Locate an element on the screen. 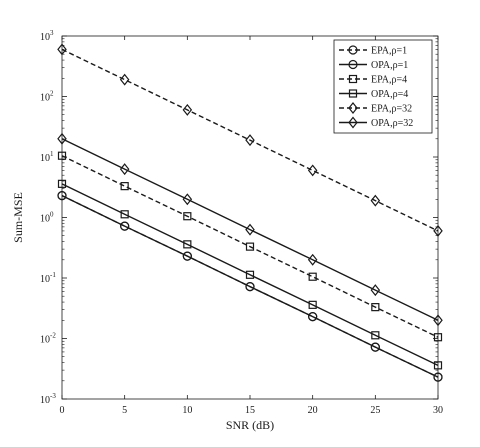 This screenshot has width=480, height=447. legend-box is located at coordinates (383, 86).